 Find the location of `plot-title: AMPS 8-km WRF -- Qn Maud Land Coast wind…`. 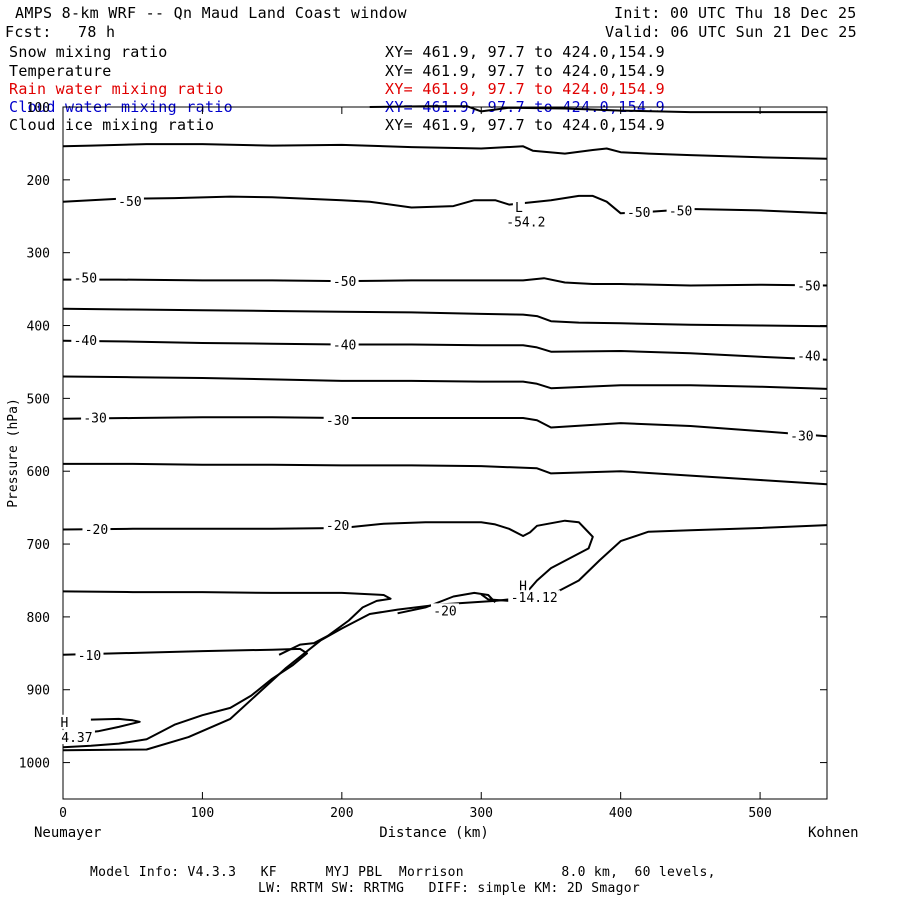

plot-title: AMPS 8-km WRF -- Qn Maud Land Coast wind… is located at coordinates (211, 13).